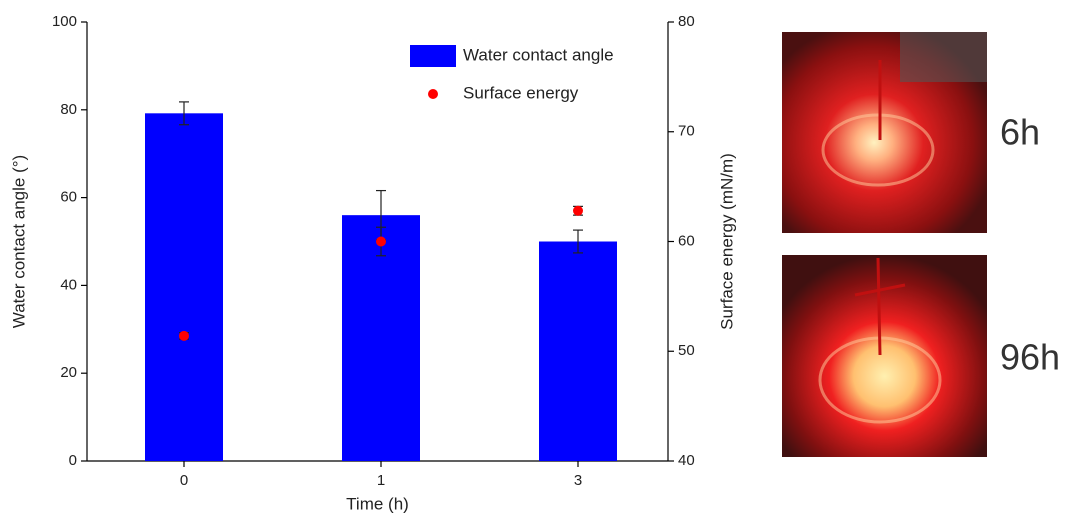 Image resolution: width=1070 pixels, height=516 pixels. Describe the element at coordinates (1020, 132) in the screenshot. I see `panel-label: 6h` at that location.